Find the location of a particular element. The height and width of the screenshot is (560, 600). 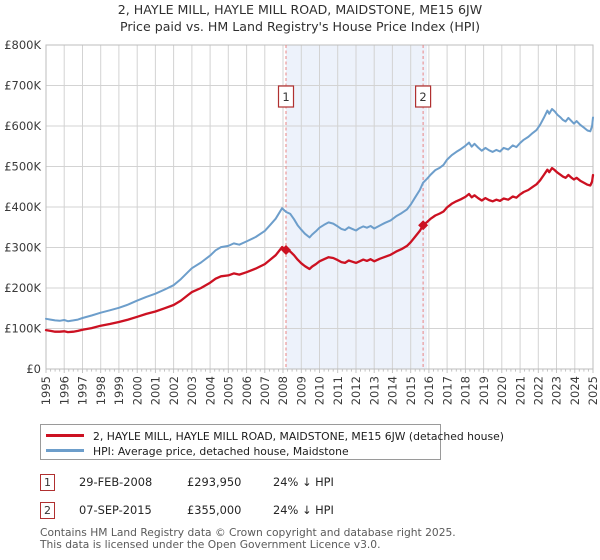

transaction-row-2: 2 07-SEP-2015 £355,000 24% ↓ HPI is located at coordinates (300, 511).